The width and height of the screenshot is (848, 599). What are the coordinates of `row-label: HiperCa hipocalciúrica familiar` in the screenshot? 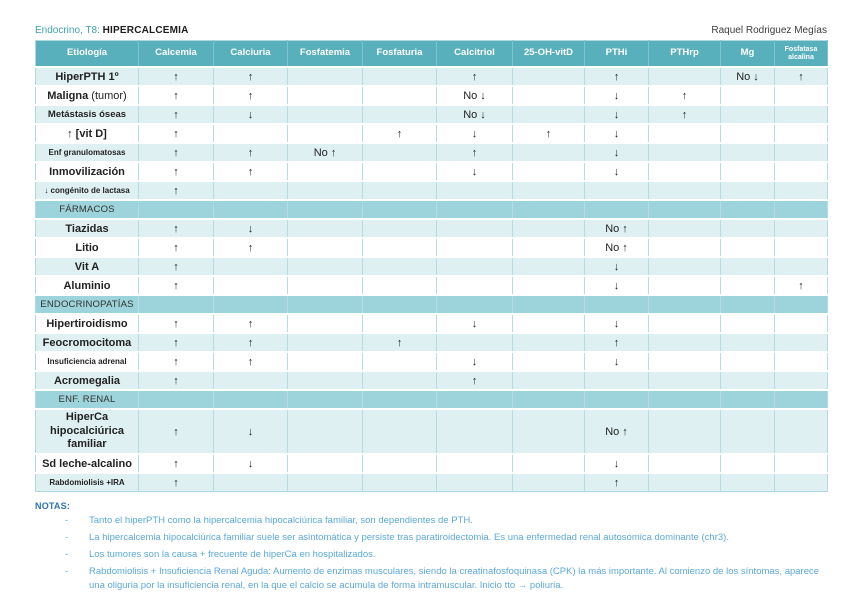 It's located at (87, 431).